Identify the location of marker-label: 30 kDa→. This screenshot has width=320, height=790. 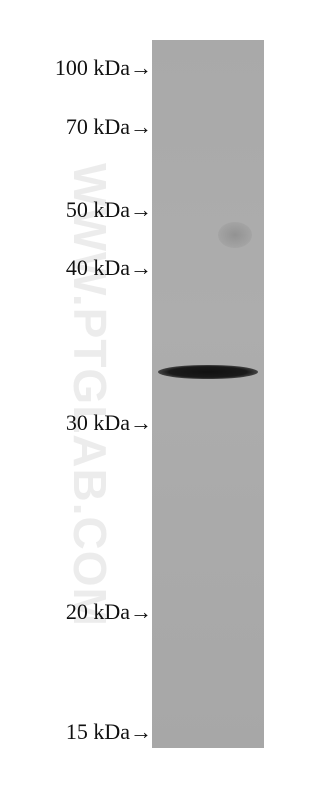
(108, 422).